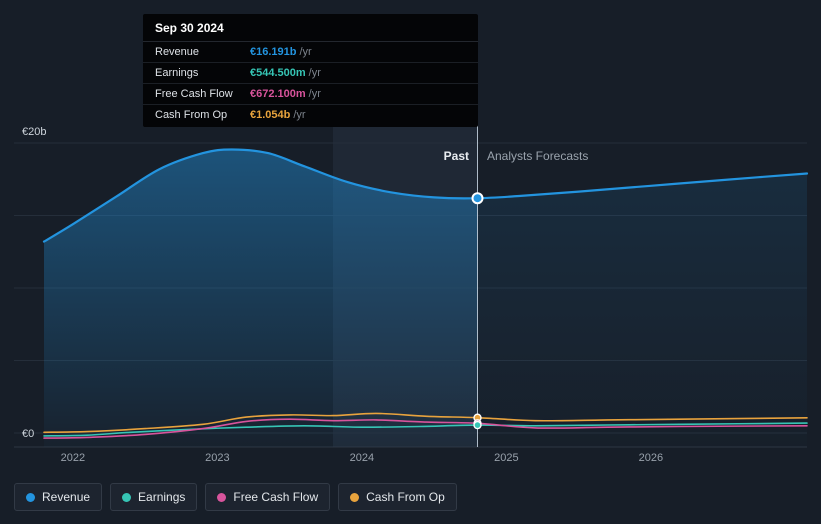 This screenshot has width=821, height=524. What do you see at coordinates (538, 156) in the screenshot?
I see `analysts-forecasts-label: Analysts Forecasts` at bounding box center [538, 156].